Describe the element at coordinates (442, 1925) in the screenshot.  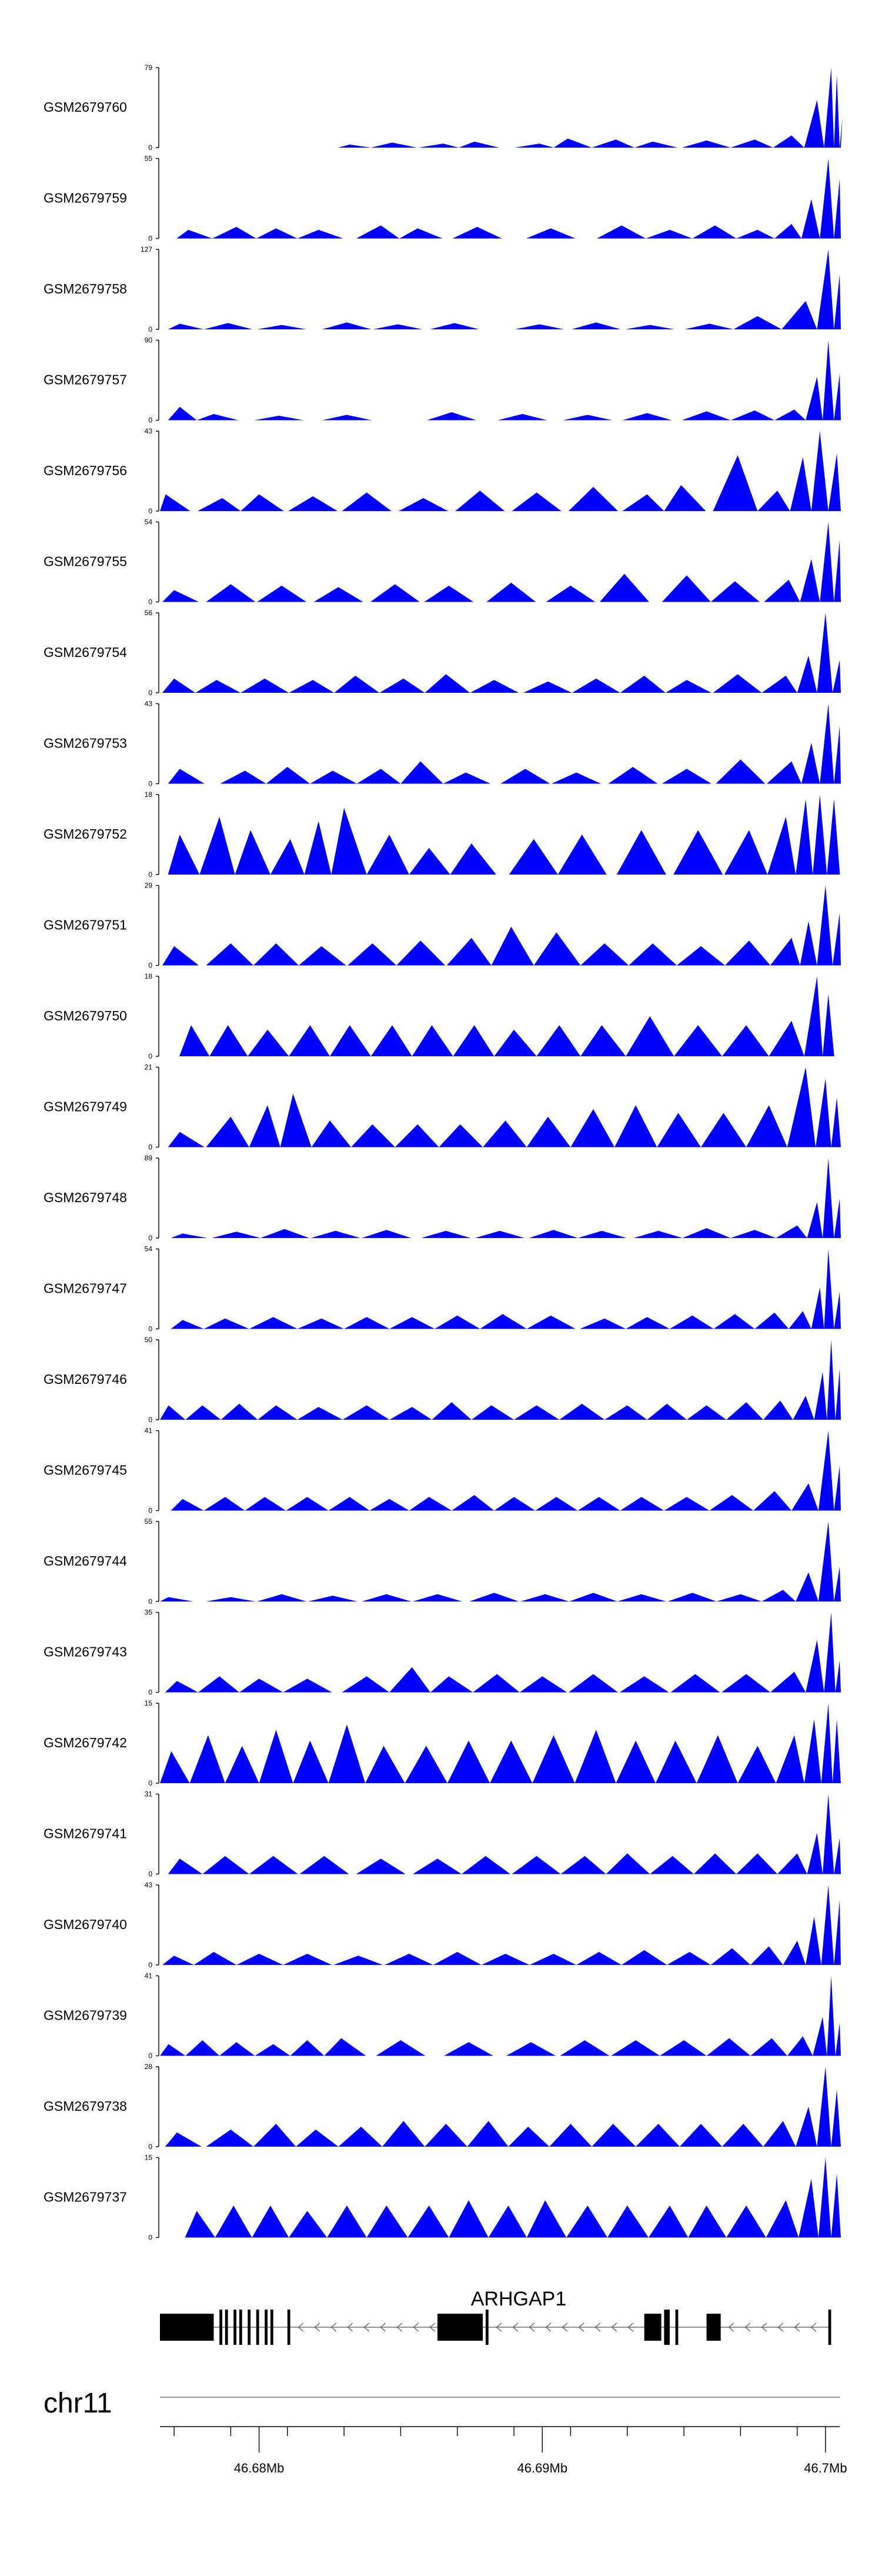
I see `track-GSM2679740: GSM2679740 43 0` at that location.